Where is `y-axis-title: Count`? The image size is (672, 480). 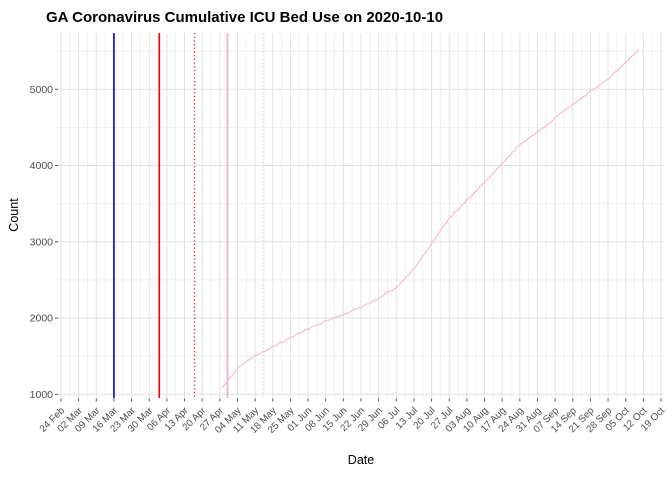 y-axis-title: Count is located at coordinates (14, 215).